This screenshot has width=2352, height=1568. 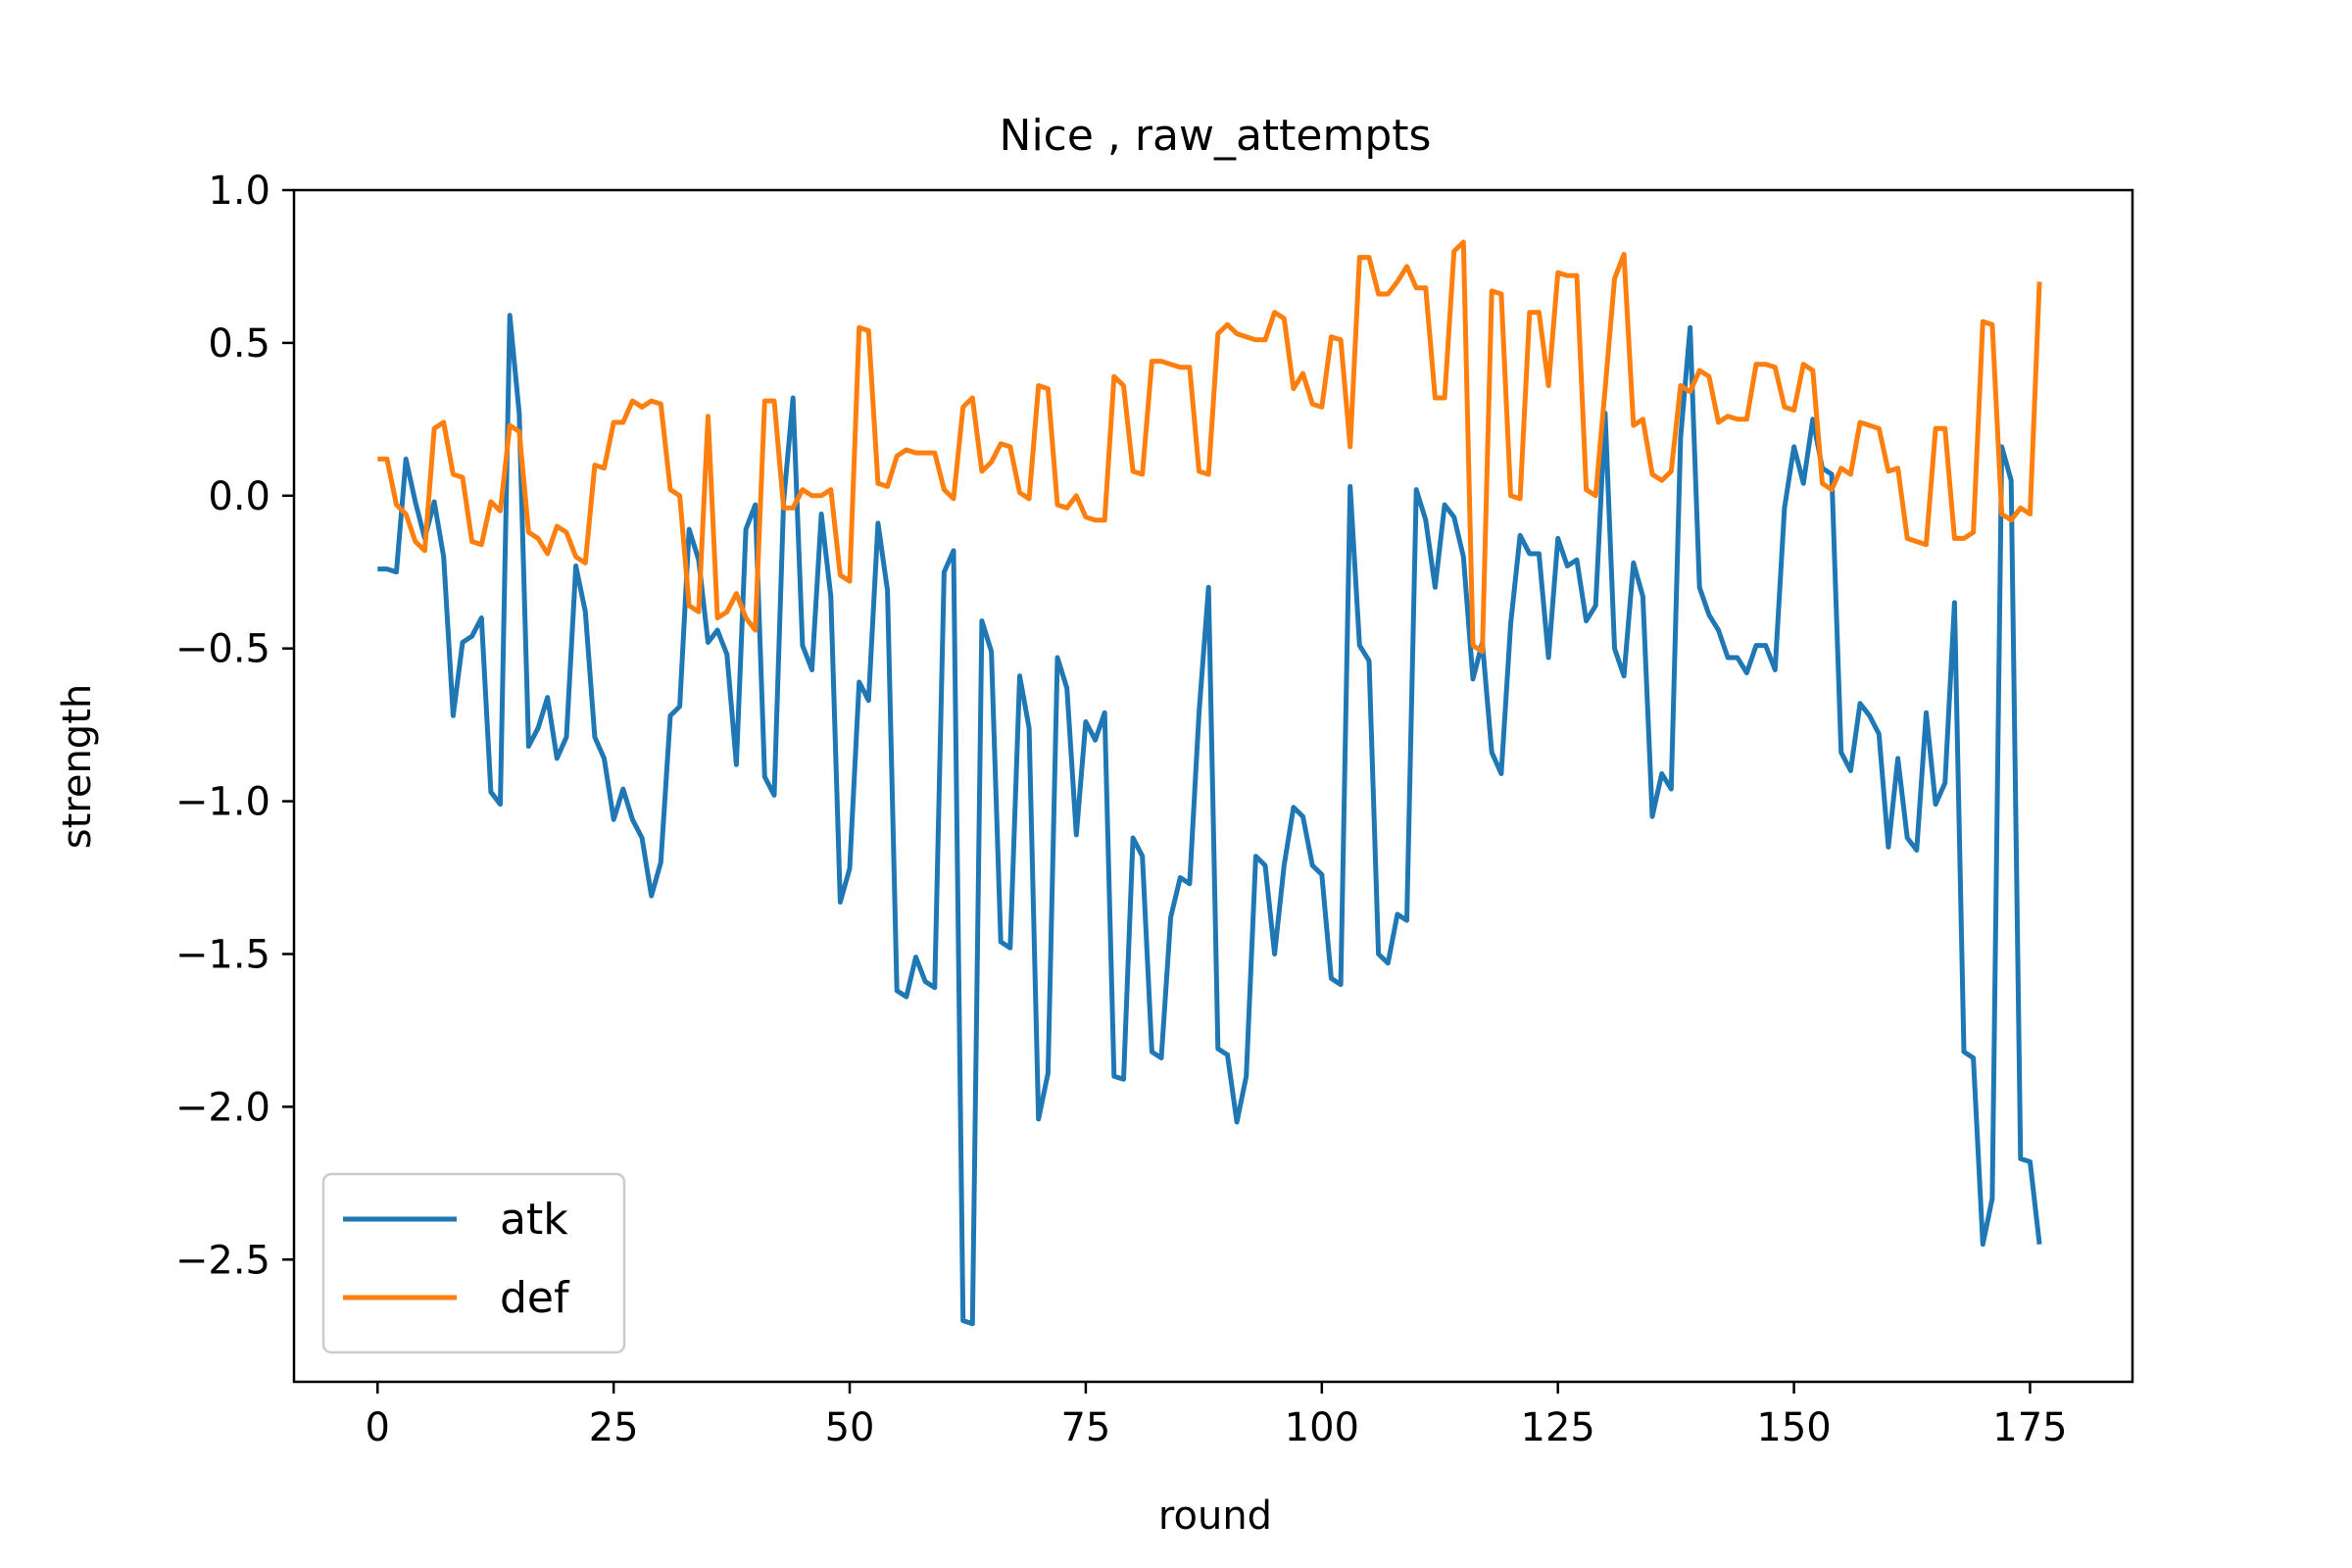 I want to click on y-tick-label: −2.0, so click(x=223, y=1107).